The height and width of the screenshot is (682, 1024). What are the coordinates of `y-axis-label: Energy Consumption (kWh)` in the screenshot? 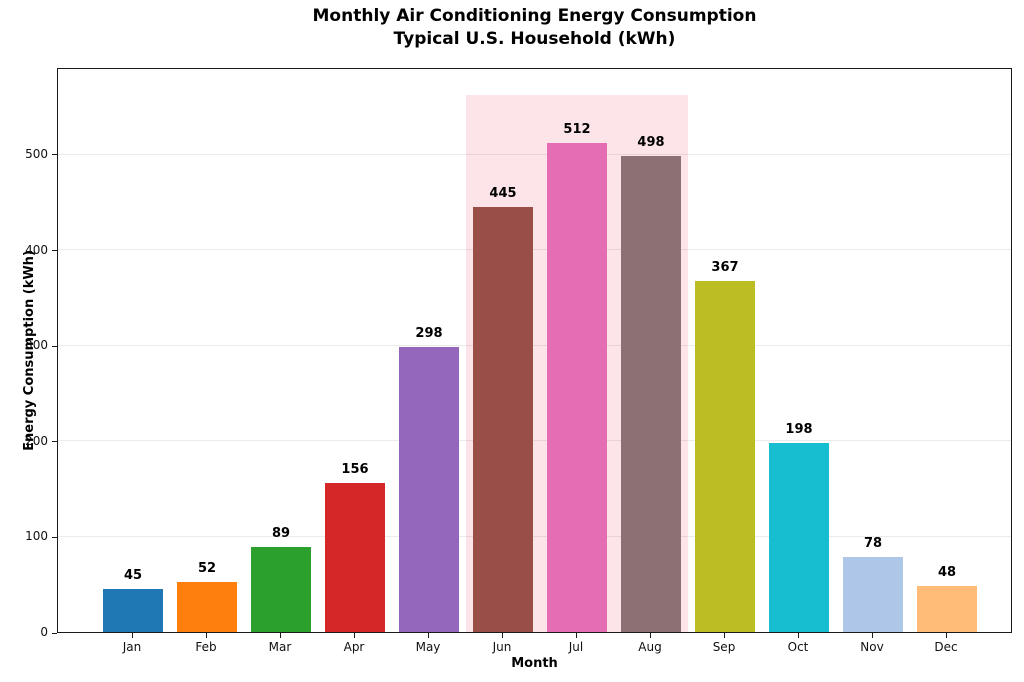 It's located at (29, 350).